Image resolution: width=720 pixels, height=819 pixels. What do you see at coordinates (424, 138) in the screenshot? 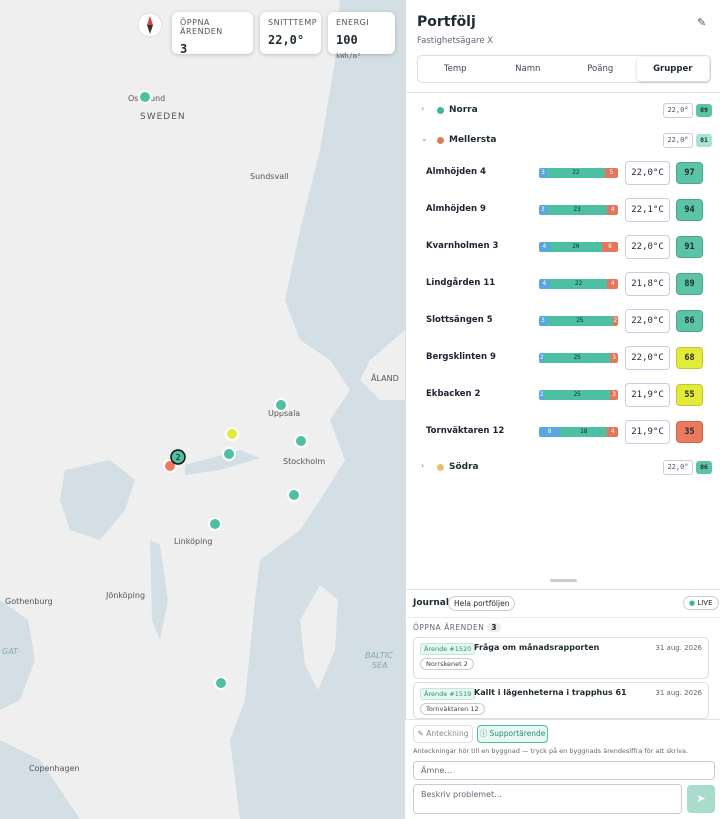
I see `chevron: ⌄` at bounding box center [424, 138].